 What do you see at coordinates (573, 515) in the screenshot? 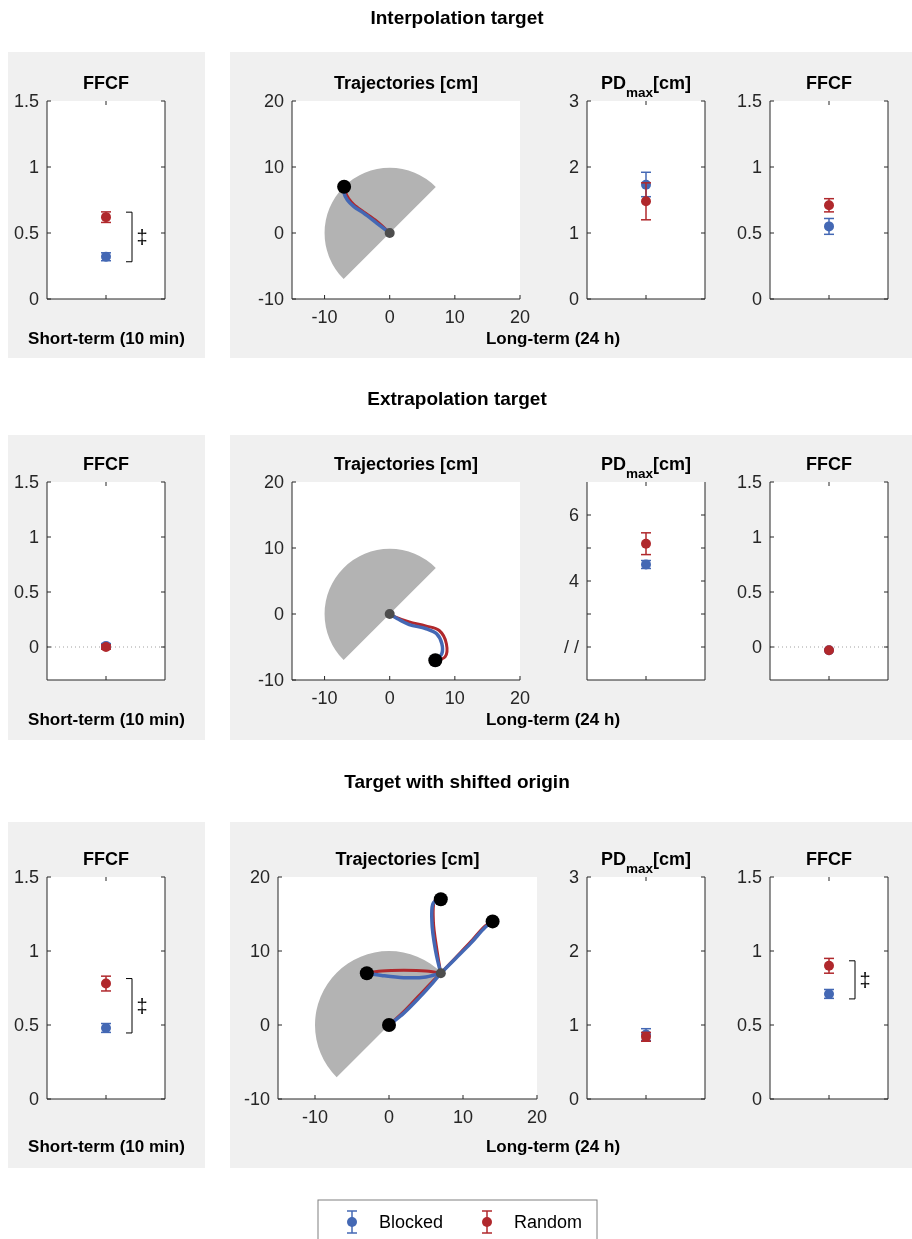
I see `y-tick-label: 6` at bounding box center [573, 515].